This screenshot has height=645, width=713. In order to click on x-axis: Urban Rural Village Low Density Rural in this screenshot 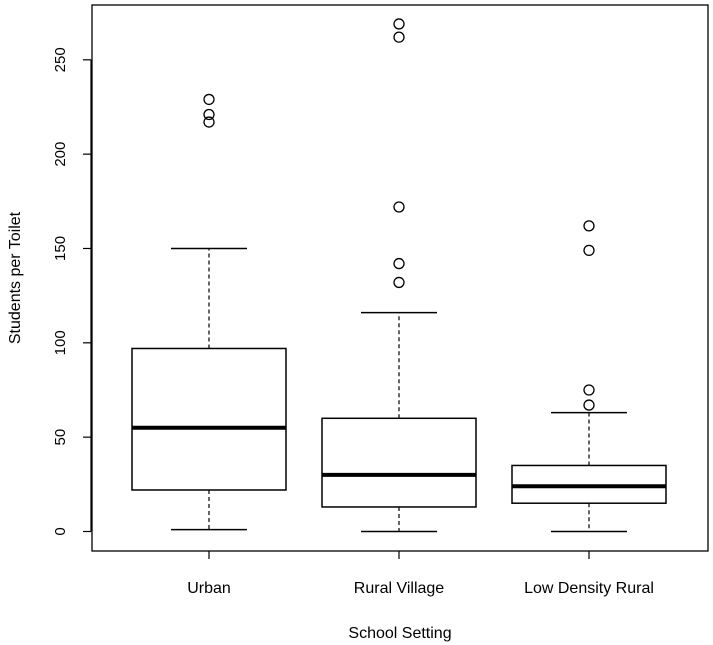, I will do `click(420, 574)`.